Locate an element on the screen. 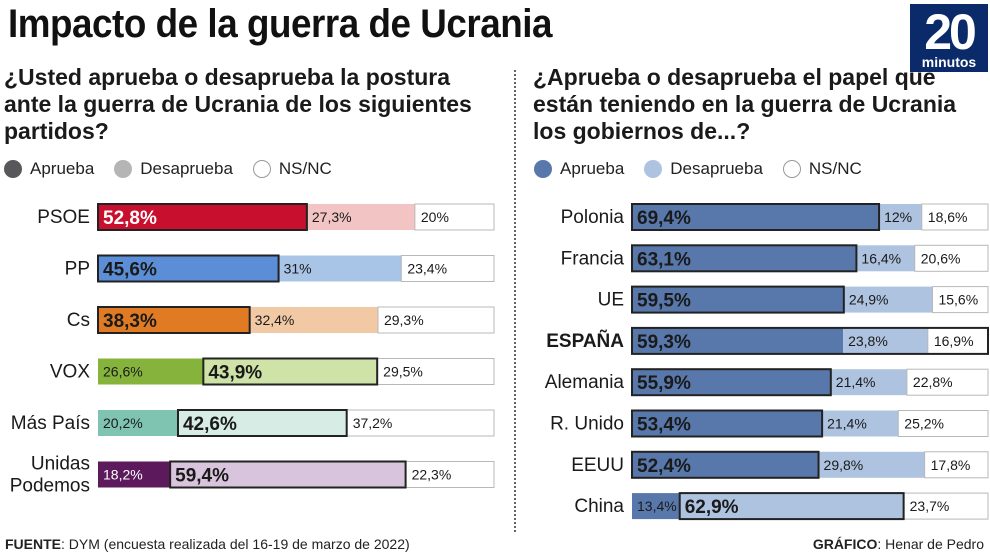 This screenshot has width=990, height=556. category-label: R. Unido is located at coordinates (587, 424).